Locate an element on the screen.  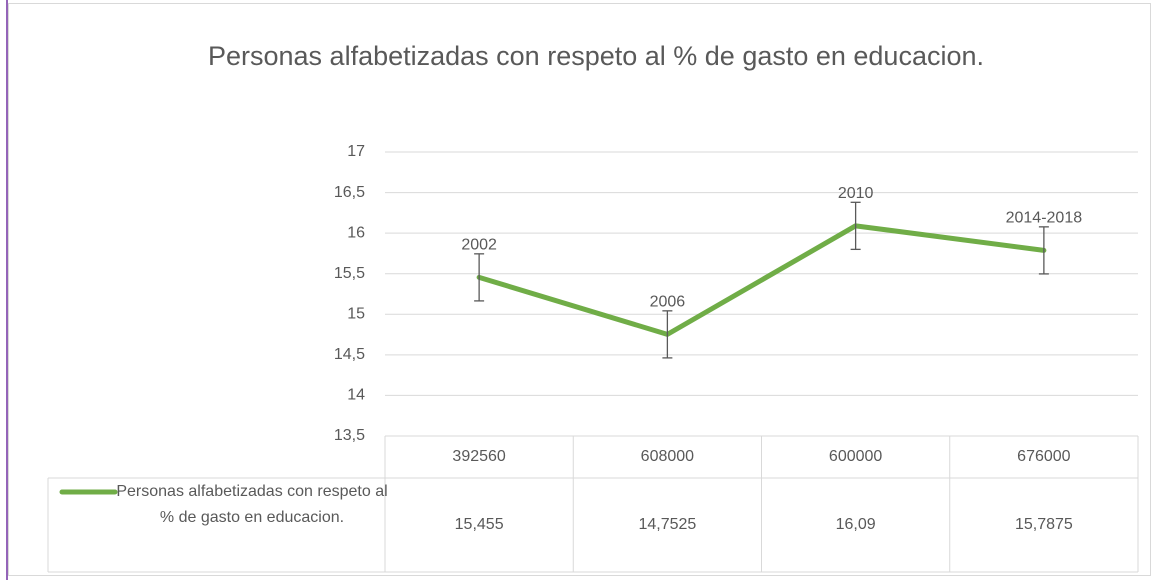
table-value: 16,09 is located at coordinates (856, 524).